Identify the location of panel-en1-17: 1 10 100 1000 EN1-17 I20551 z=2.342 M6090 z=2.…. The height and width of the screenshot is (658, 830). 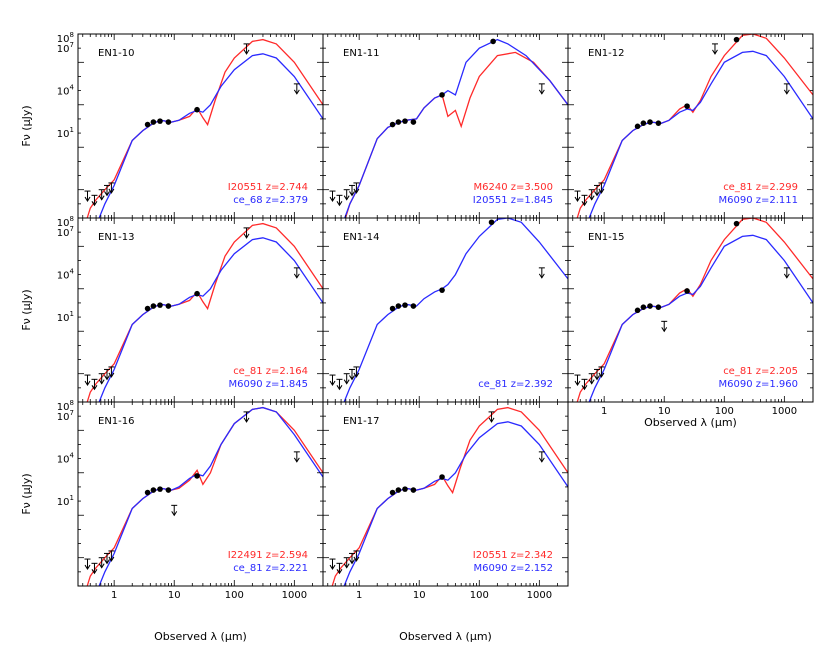
(445, 501).